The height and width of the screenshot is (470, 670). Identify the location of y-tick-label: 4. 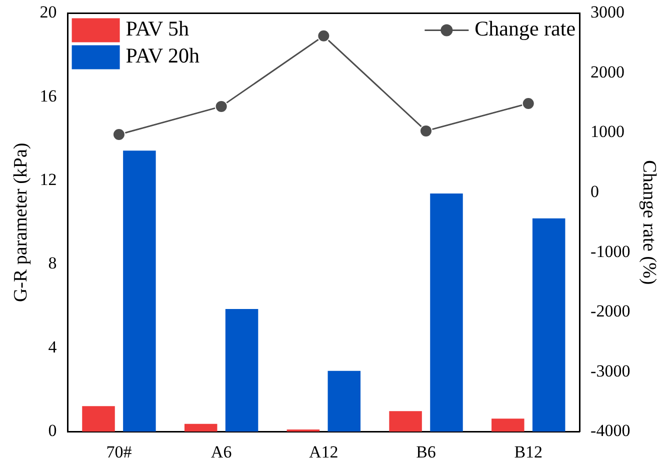
(53, 346).